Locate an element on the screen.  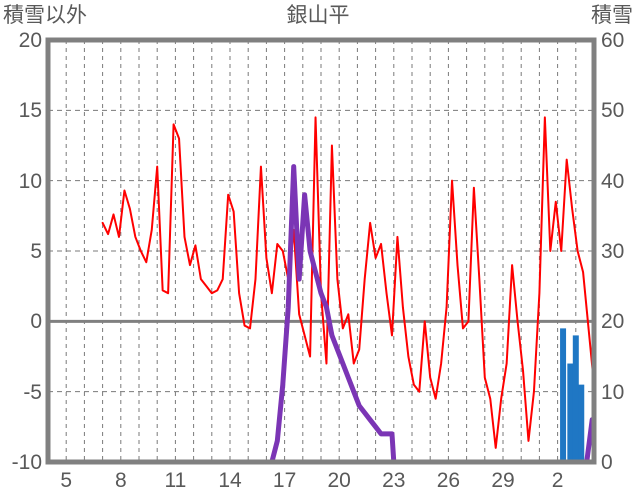
right-tick-label: 20 is located at coordinates (613, 322).